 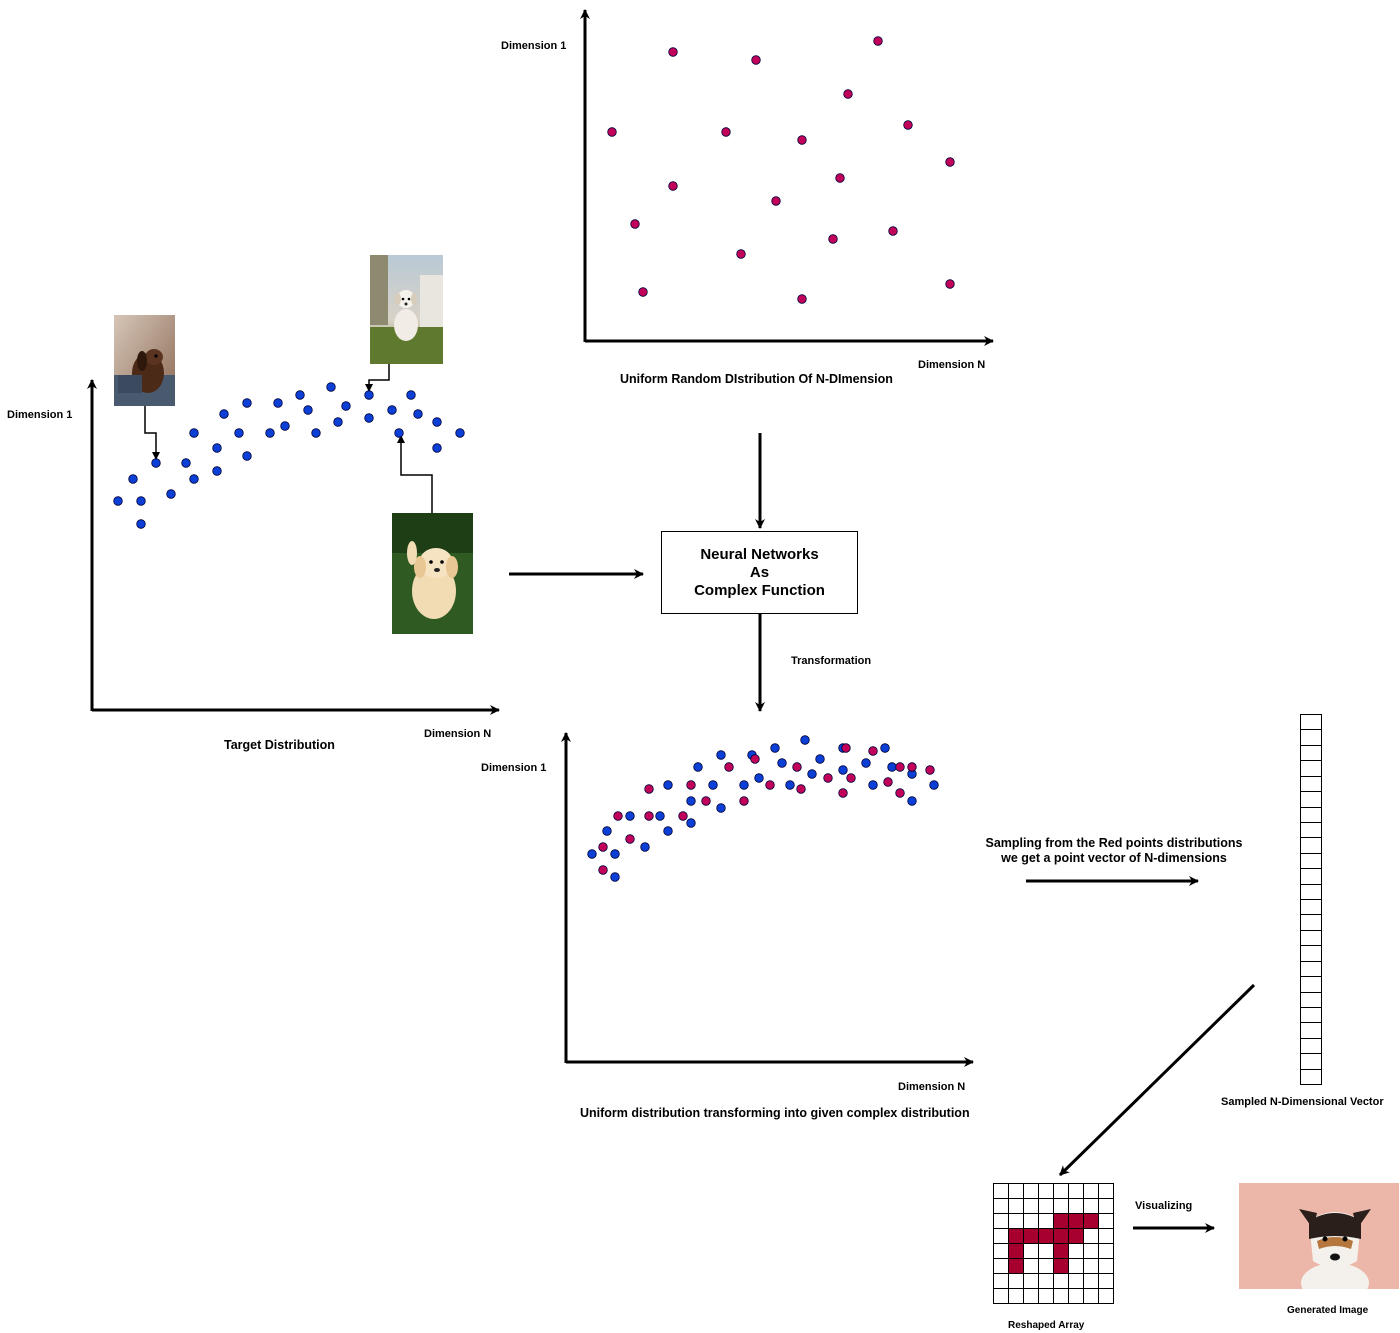 What do you see at coordinates (831, 661) in the screenshot?
I see `transformation-label: Transformation` at bounding box center [831, 661].